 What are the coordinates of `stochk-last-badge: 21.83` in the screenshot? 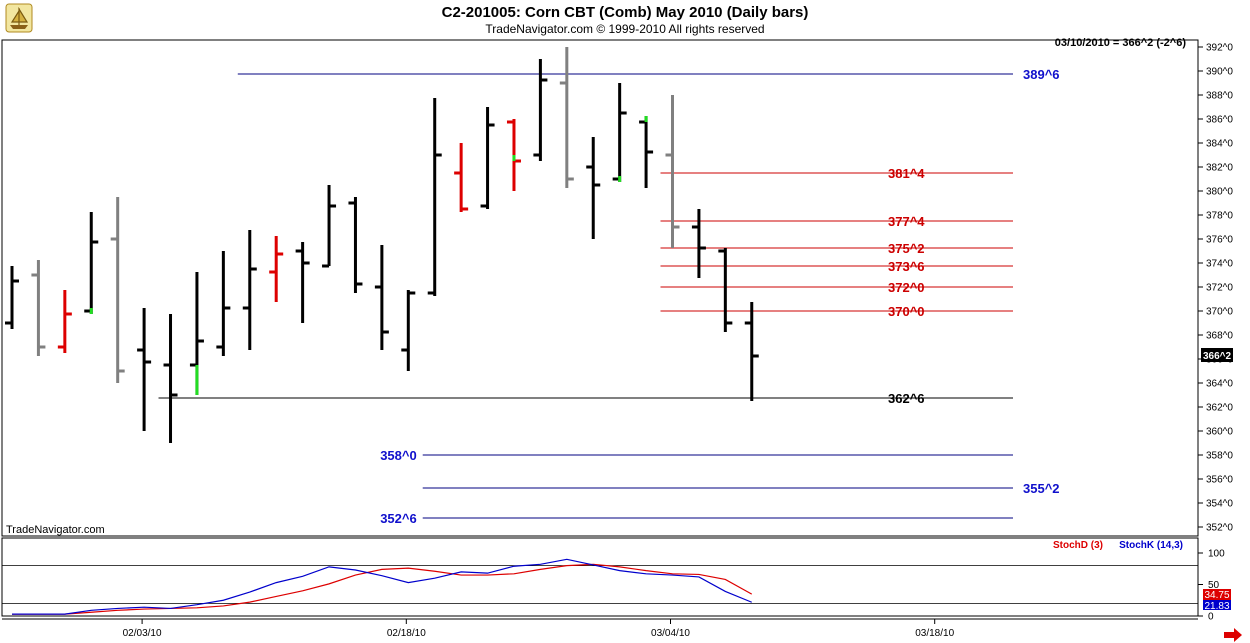 It's located at (1217, 606).